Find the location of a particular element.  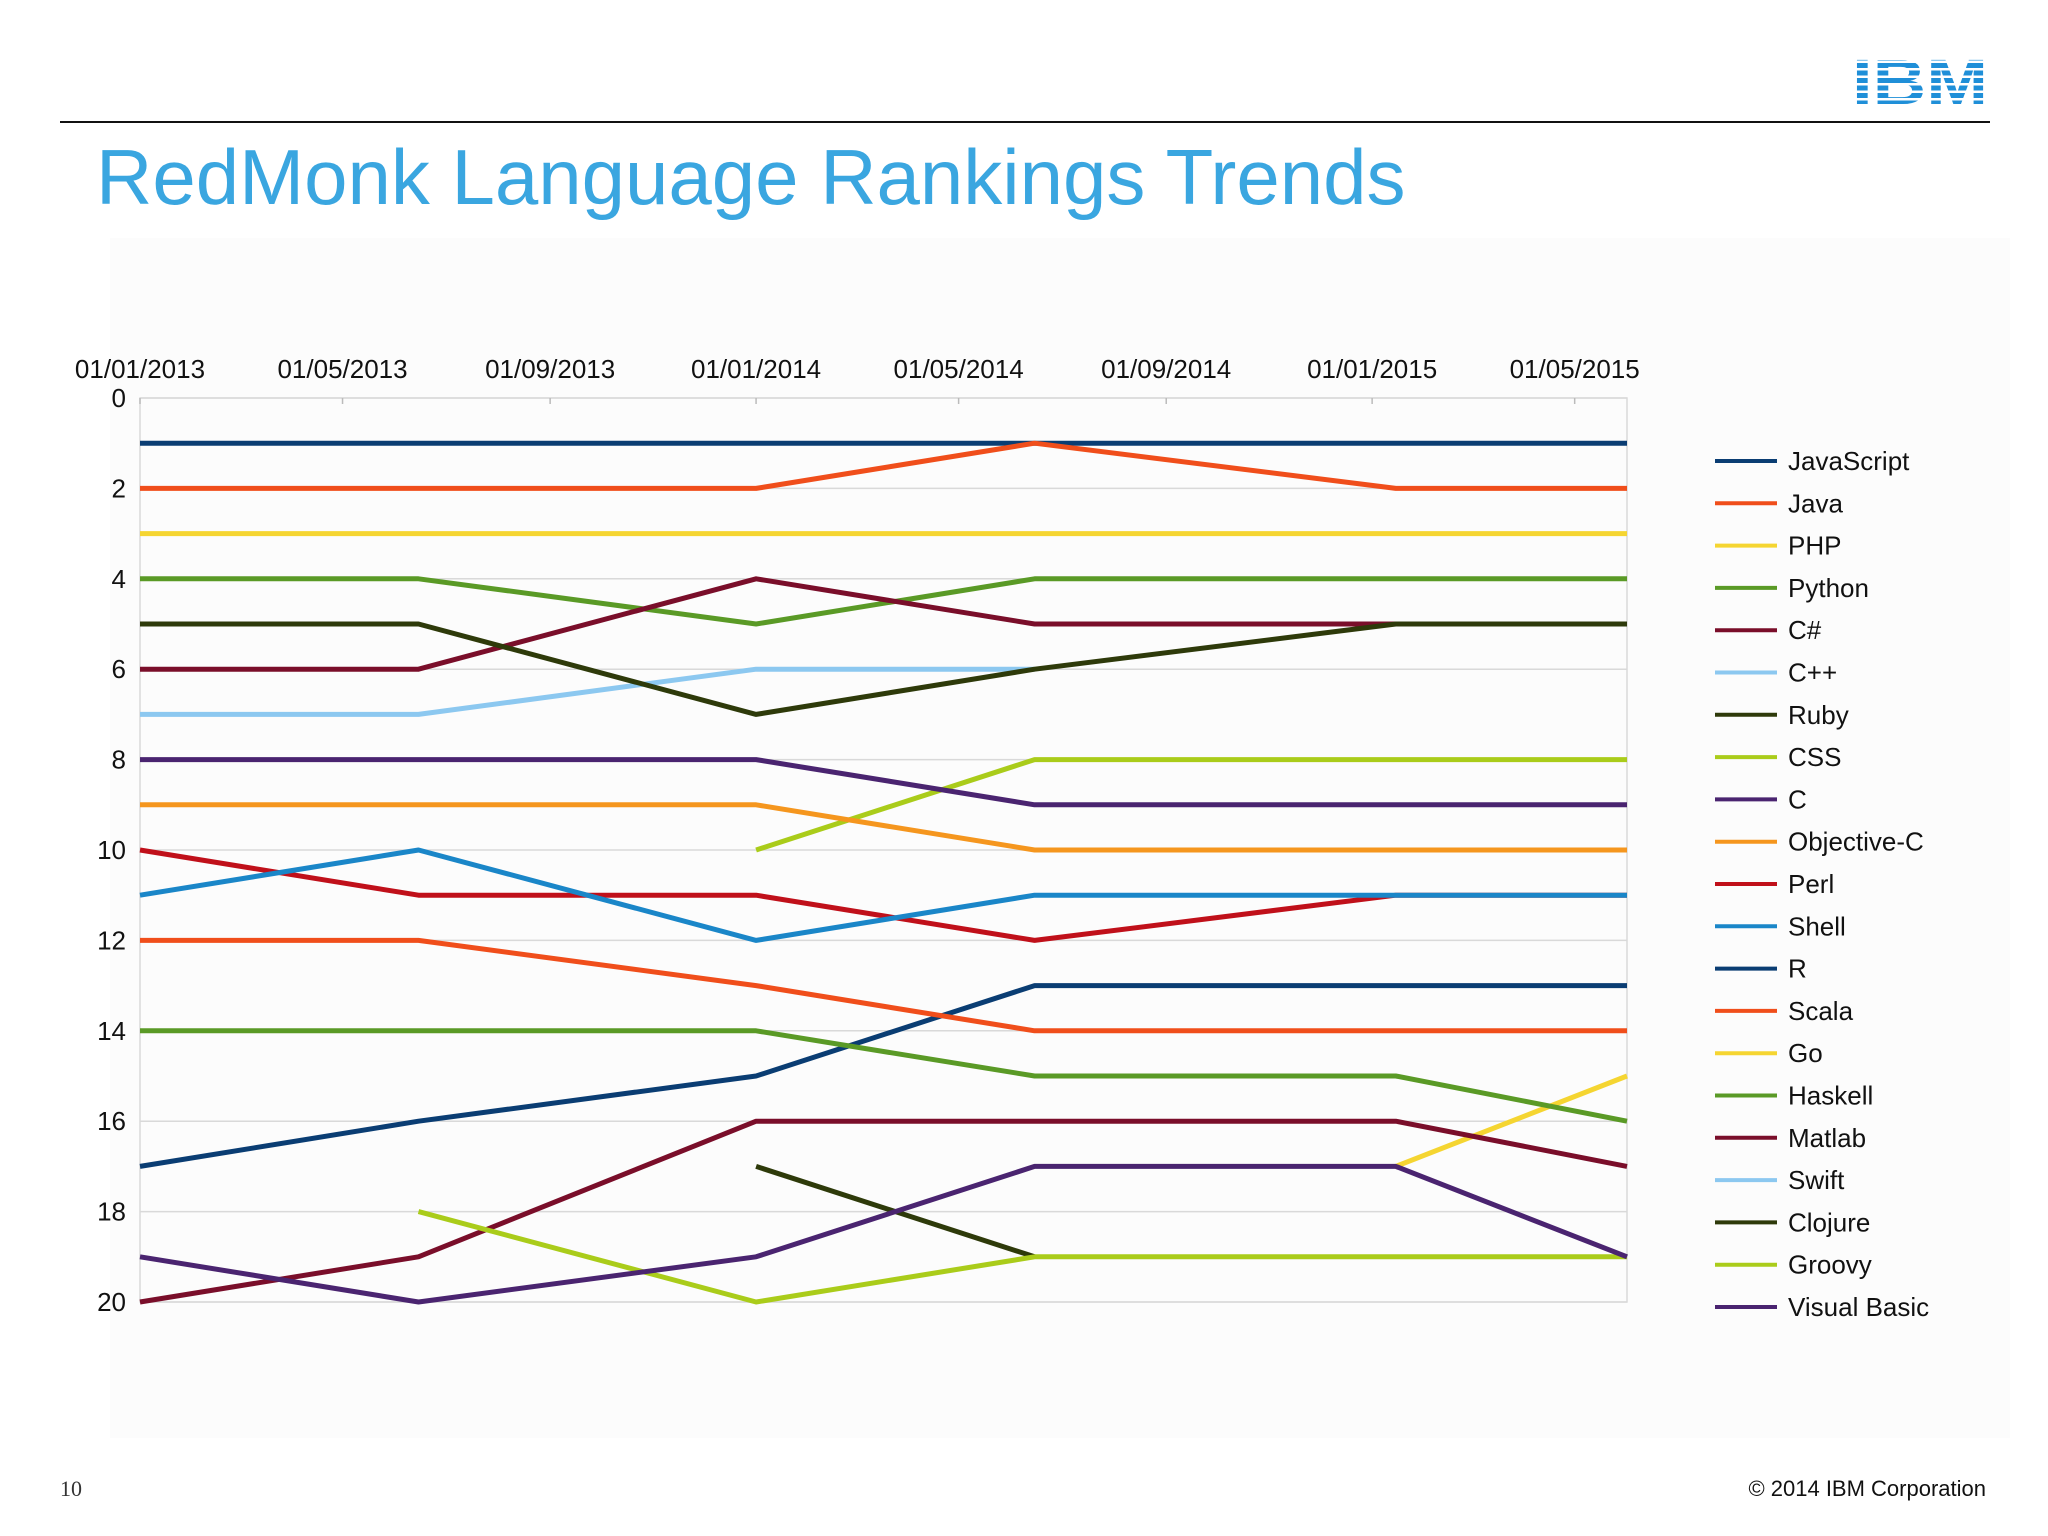

legend-label: Ruby is located at coordinates (1818, 715).